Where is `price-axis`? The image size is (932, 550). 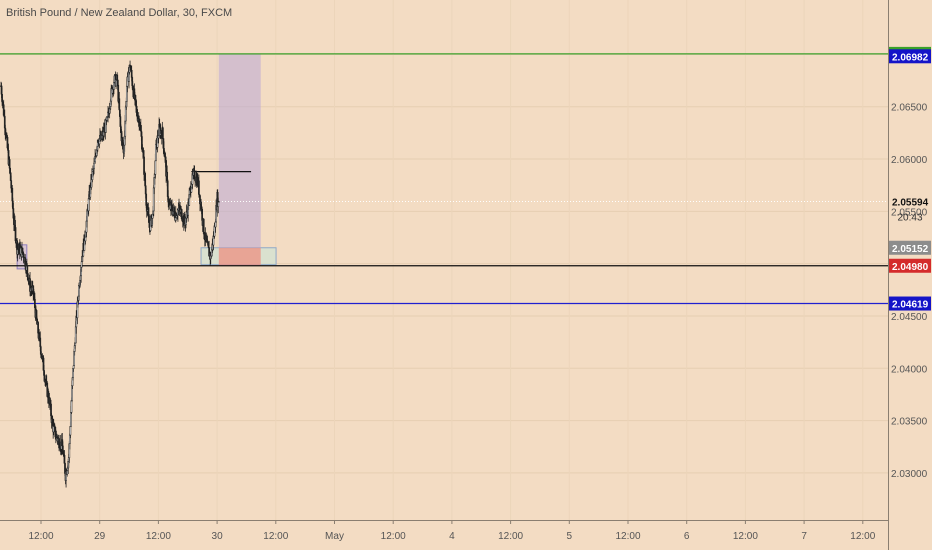
price-axis is located at coordinates (910, 275).